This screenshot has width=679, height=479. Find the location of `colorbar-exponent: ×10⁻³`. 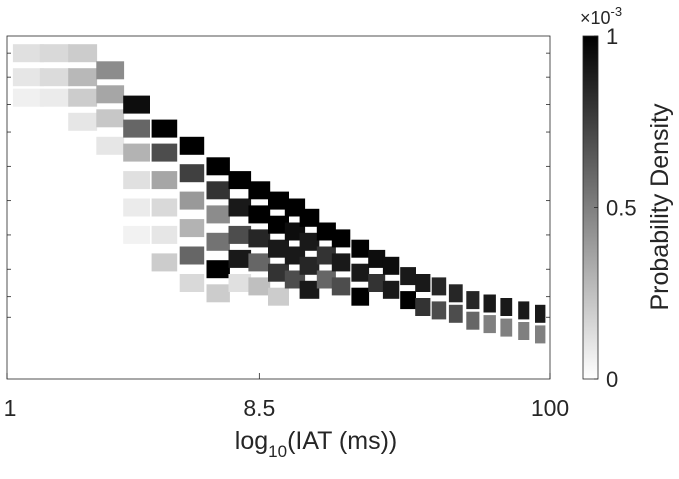

colorbar-exponent: ×10⁻³ is located at coordinates (601, 16).